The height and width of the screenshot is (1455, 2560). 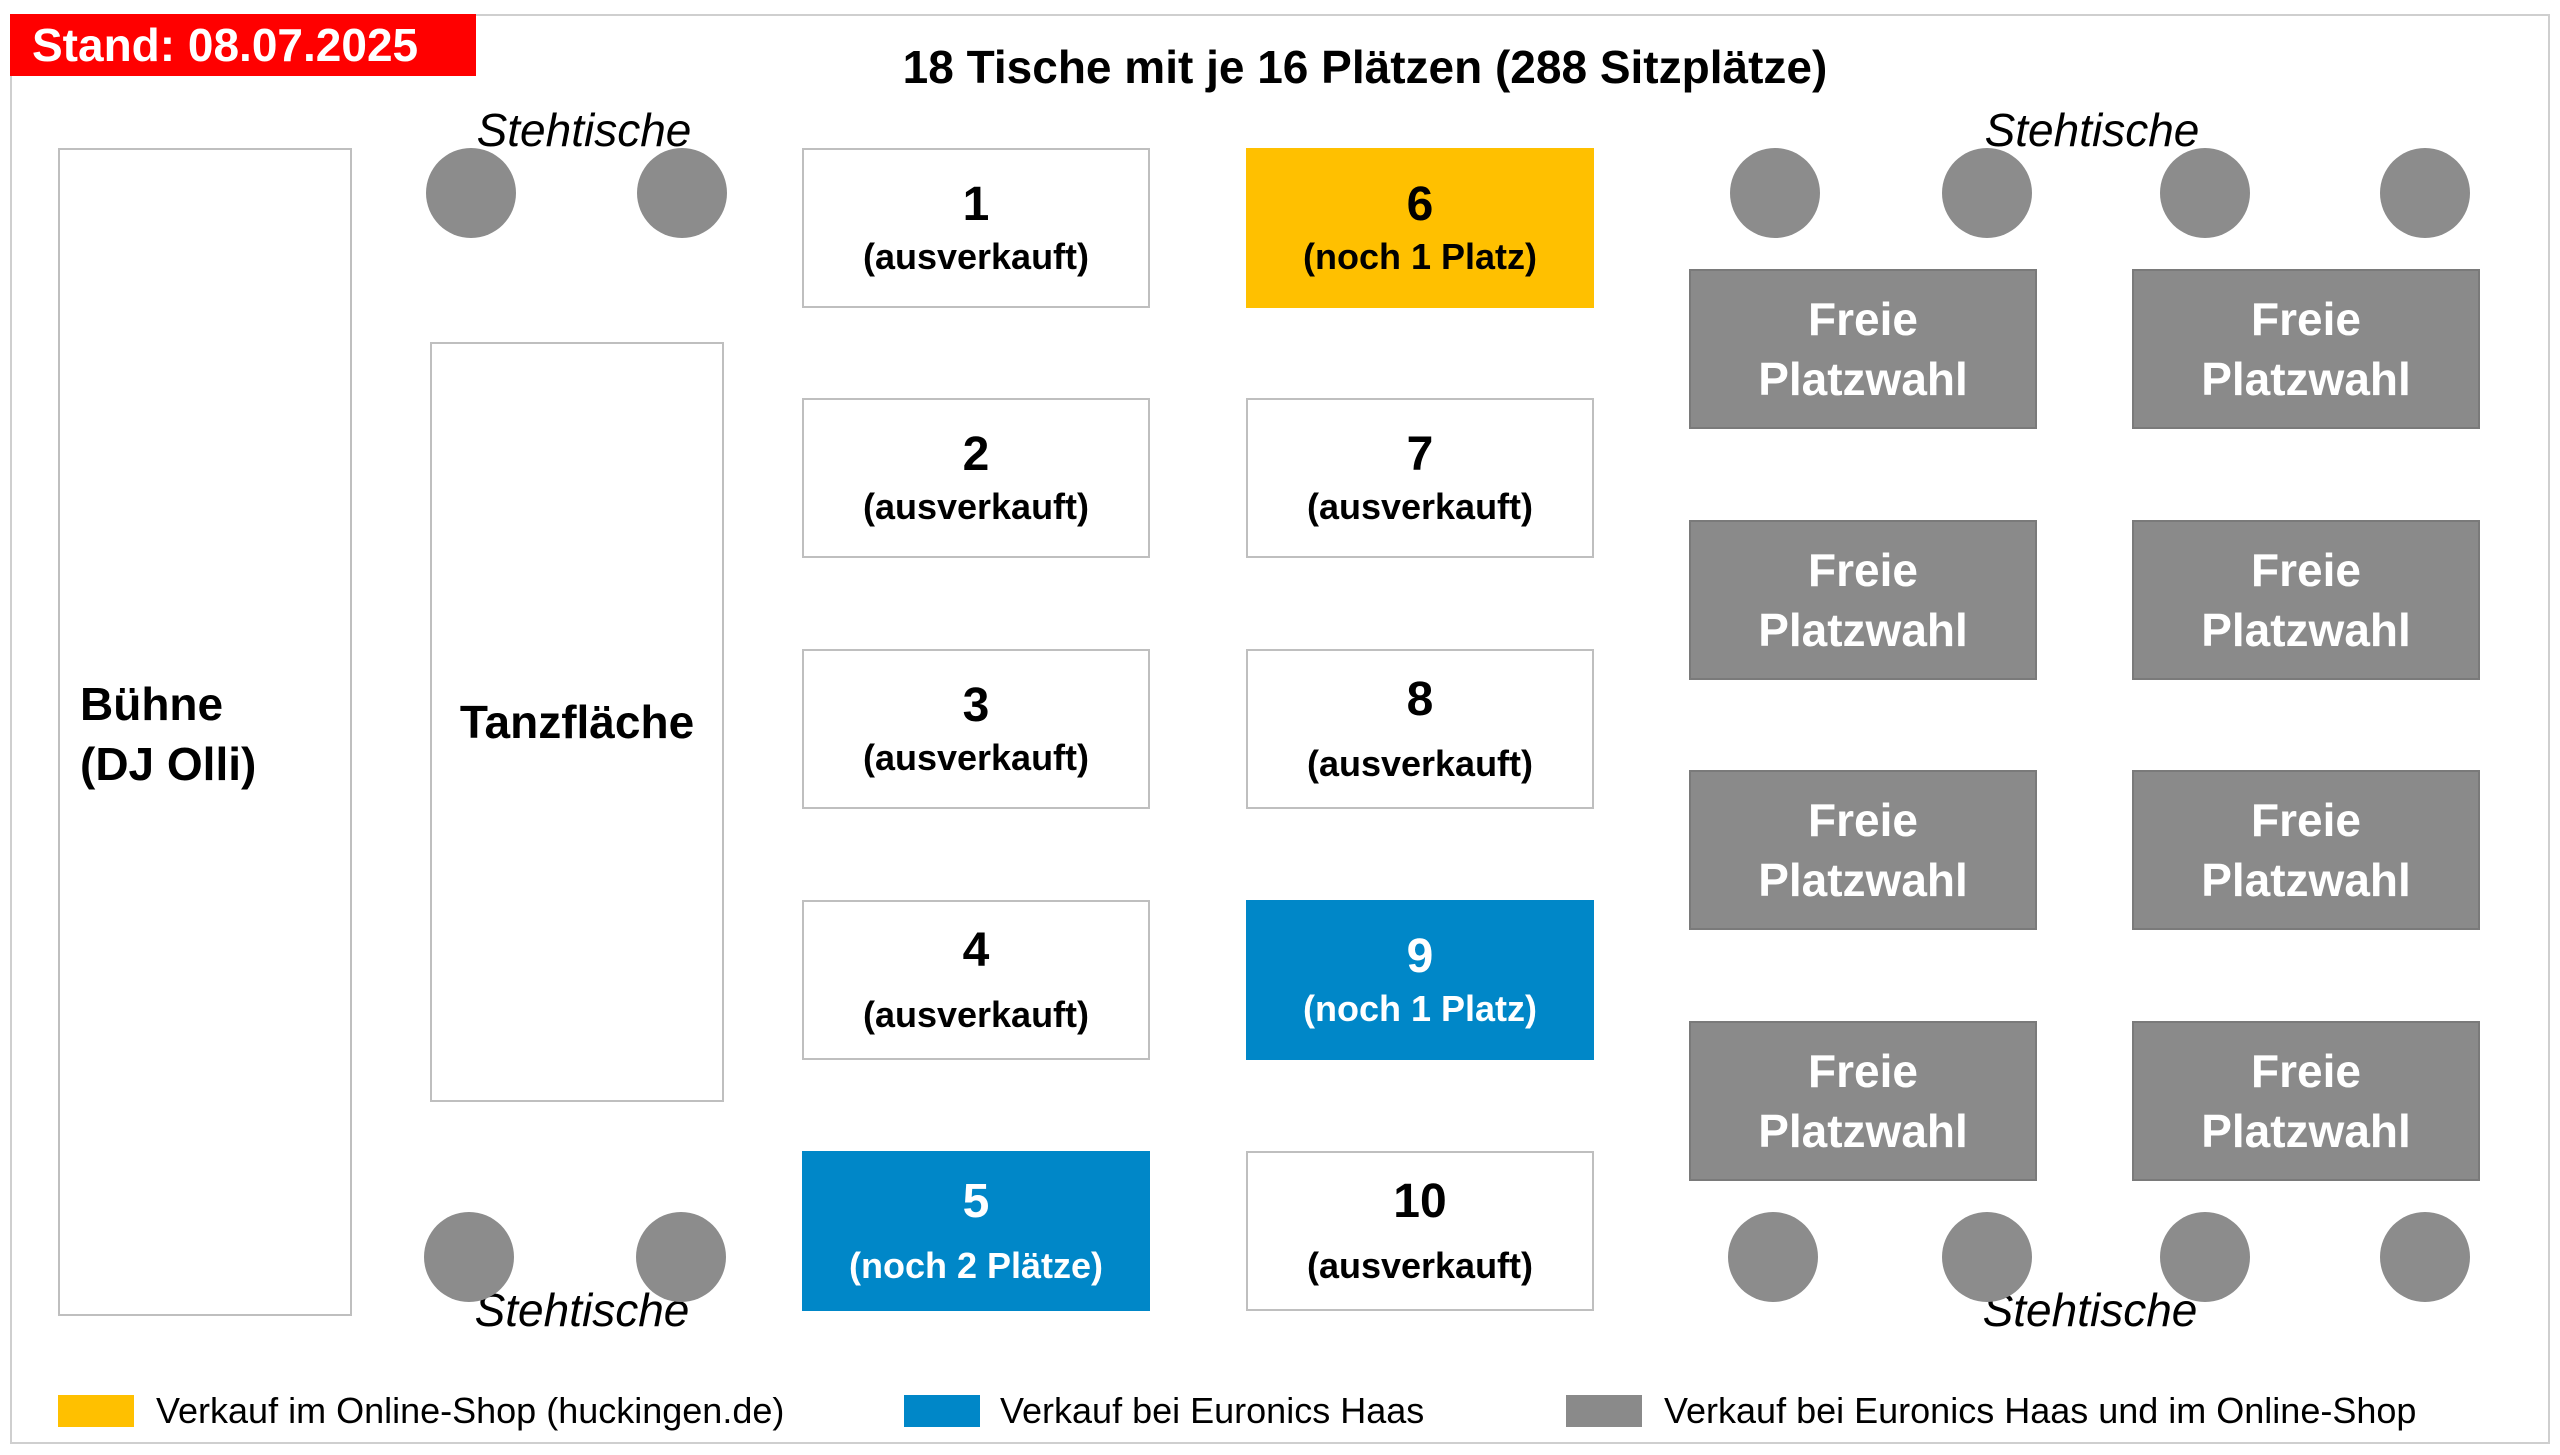 What do you see at coordinates (96, 1411) in the screenshot?
I see `legend-swatch-online-shop` at bounding box center [96, 1411].